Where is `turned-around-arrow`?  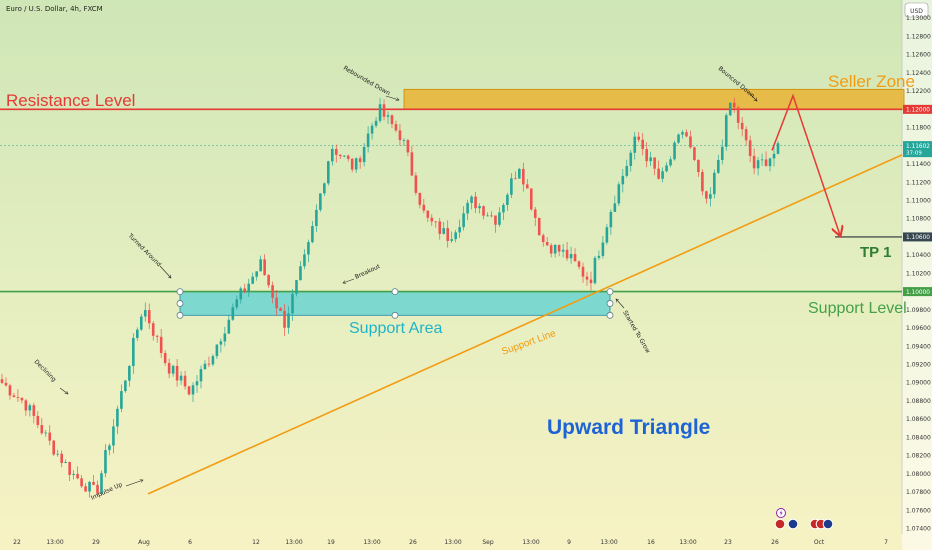
turned-around-arrow is located at coordinates (165, 271).